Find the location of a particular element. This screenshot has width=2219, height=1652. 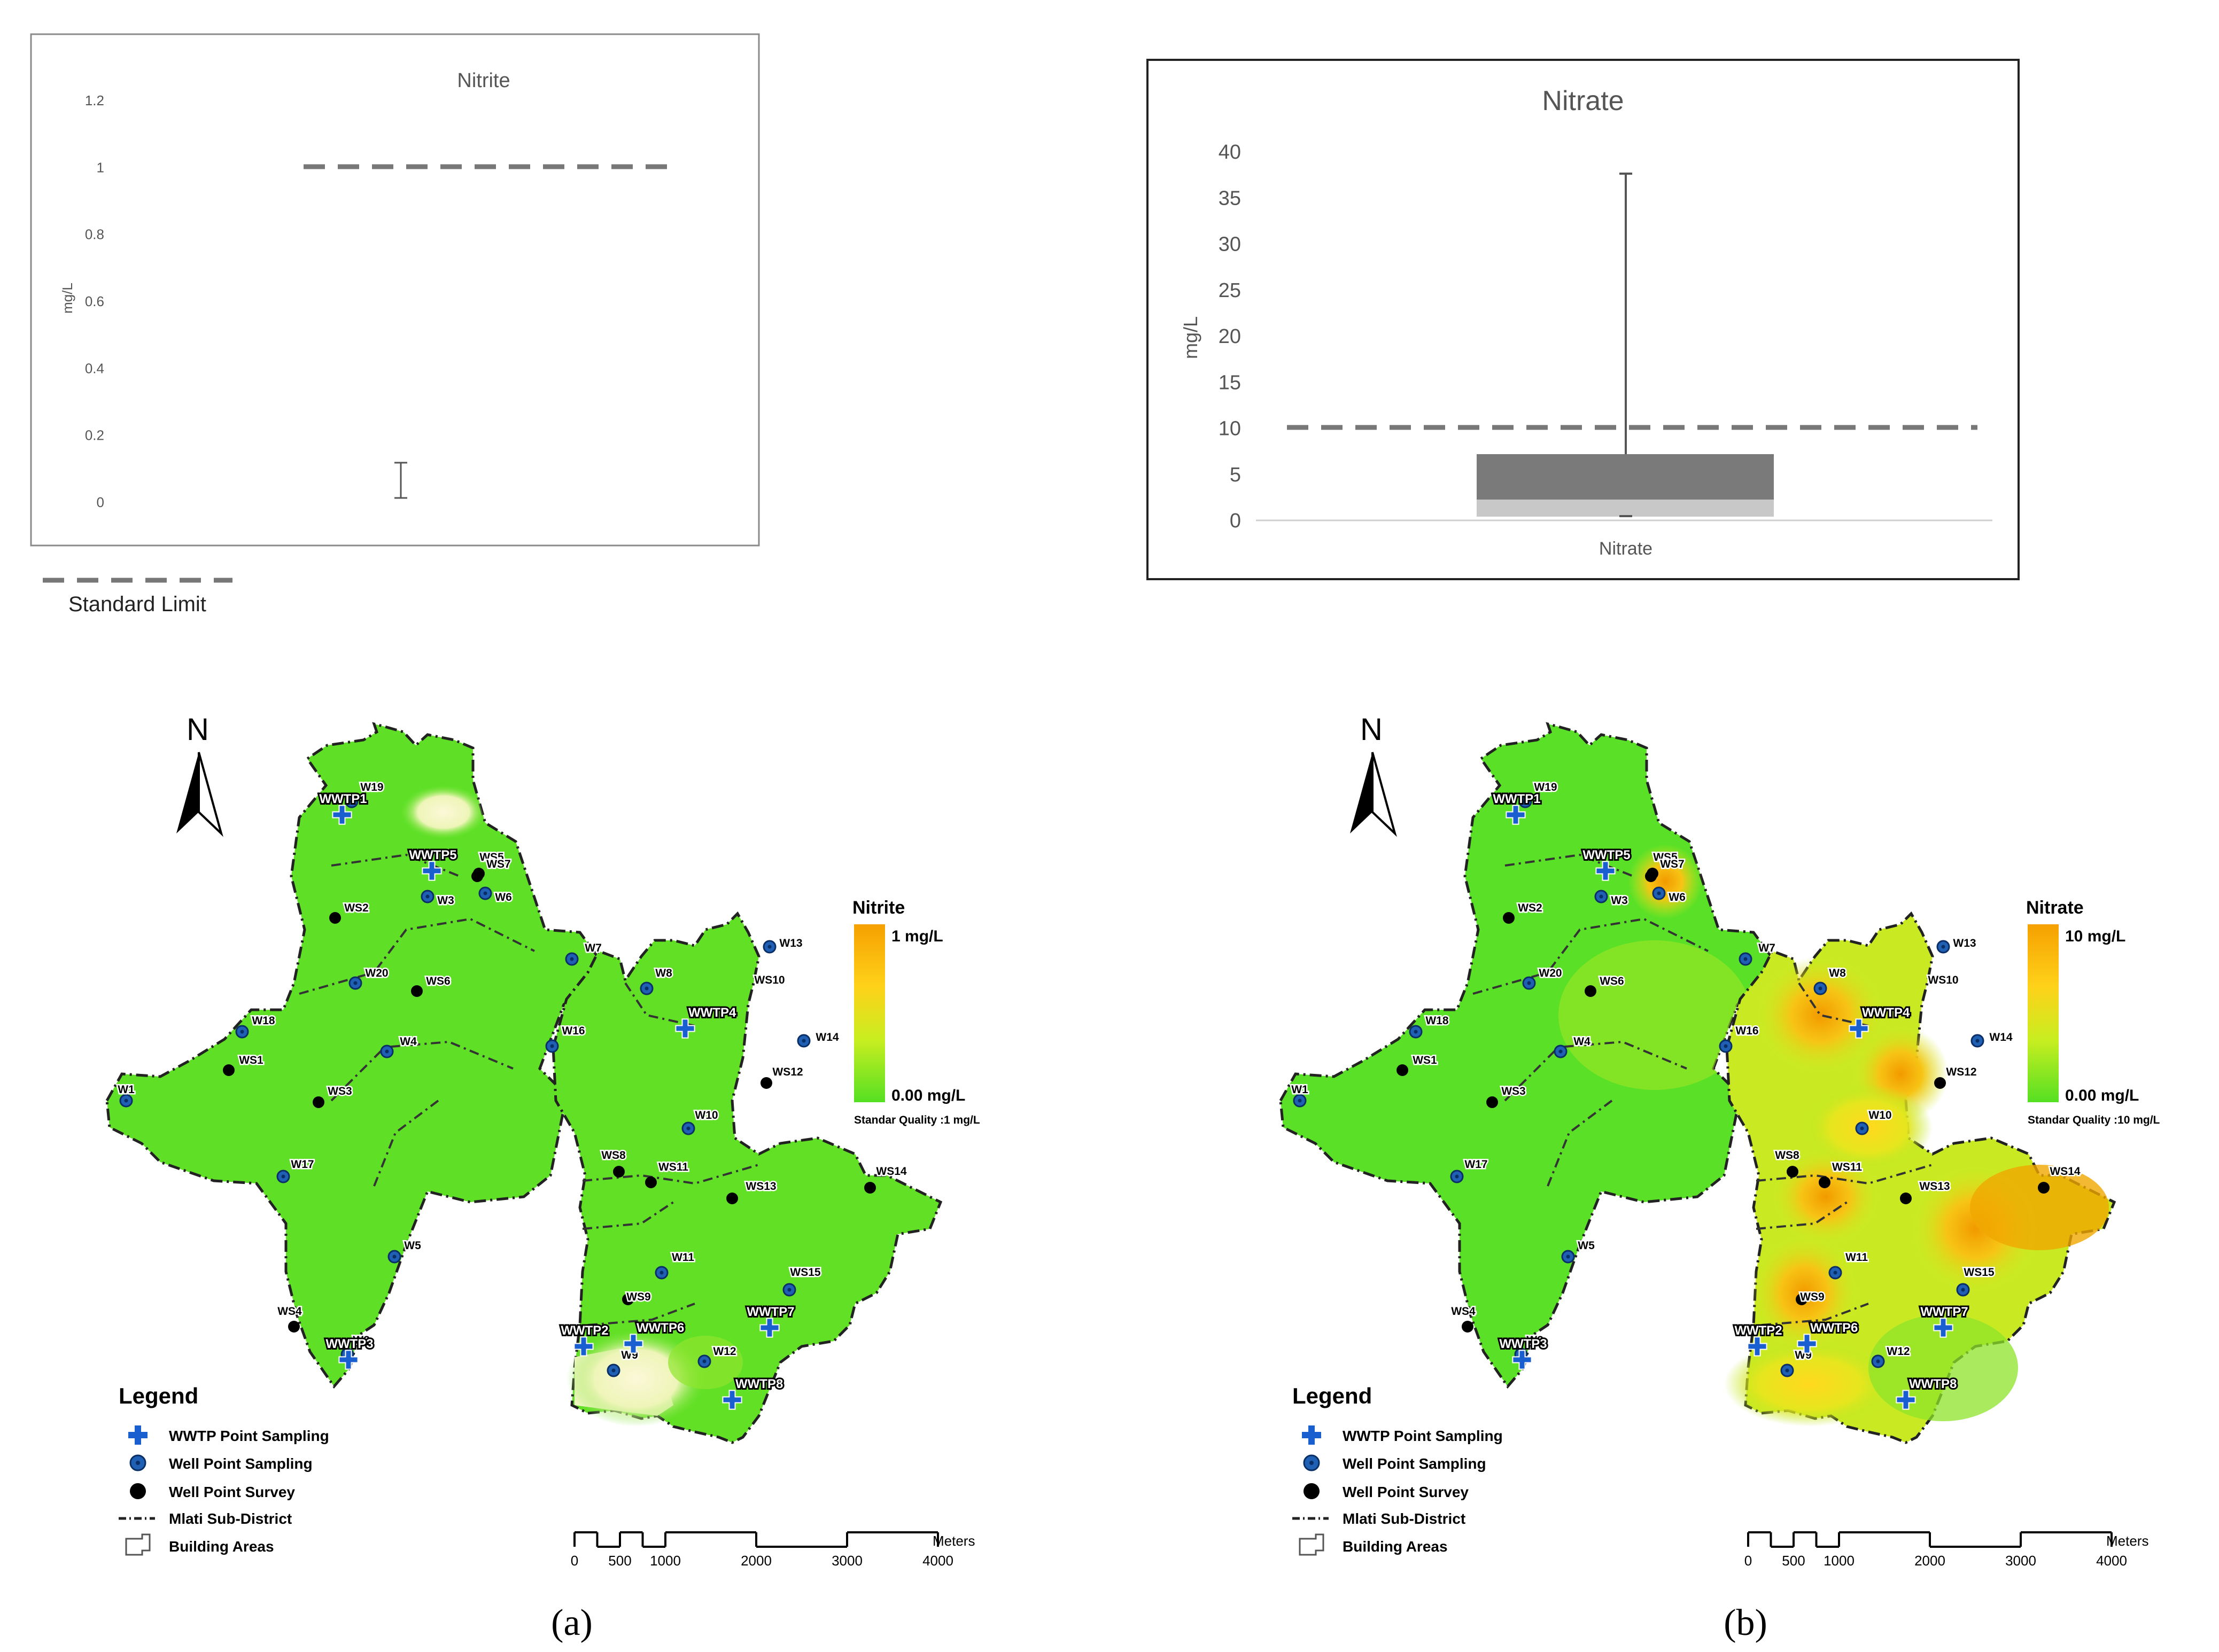

nitrate-chart-title: Nitrate is located at coordinates (1583, 101).